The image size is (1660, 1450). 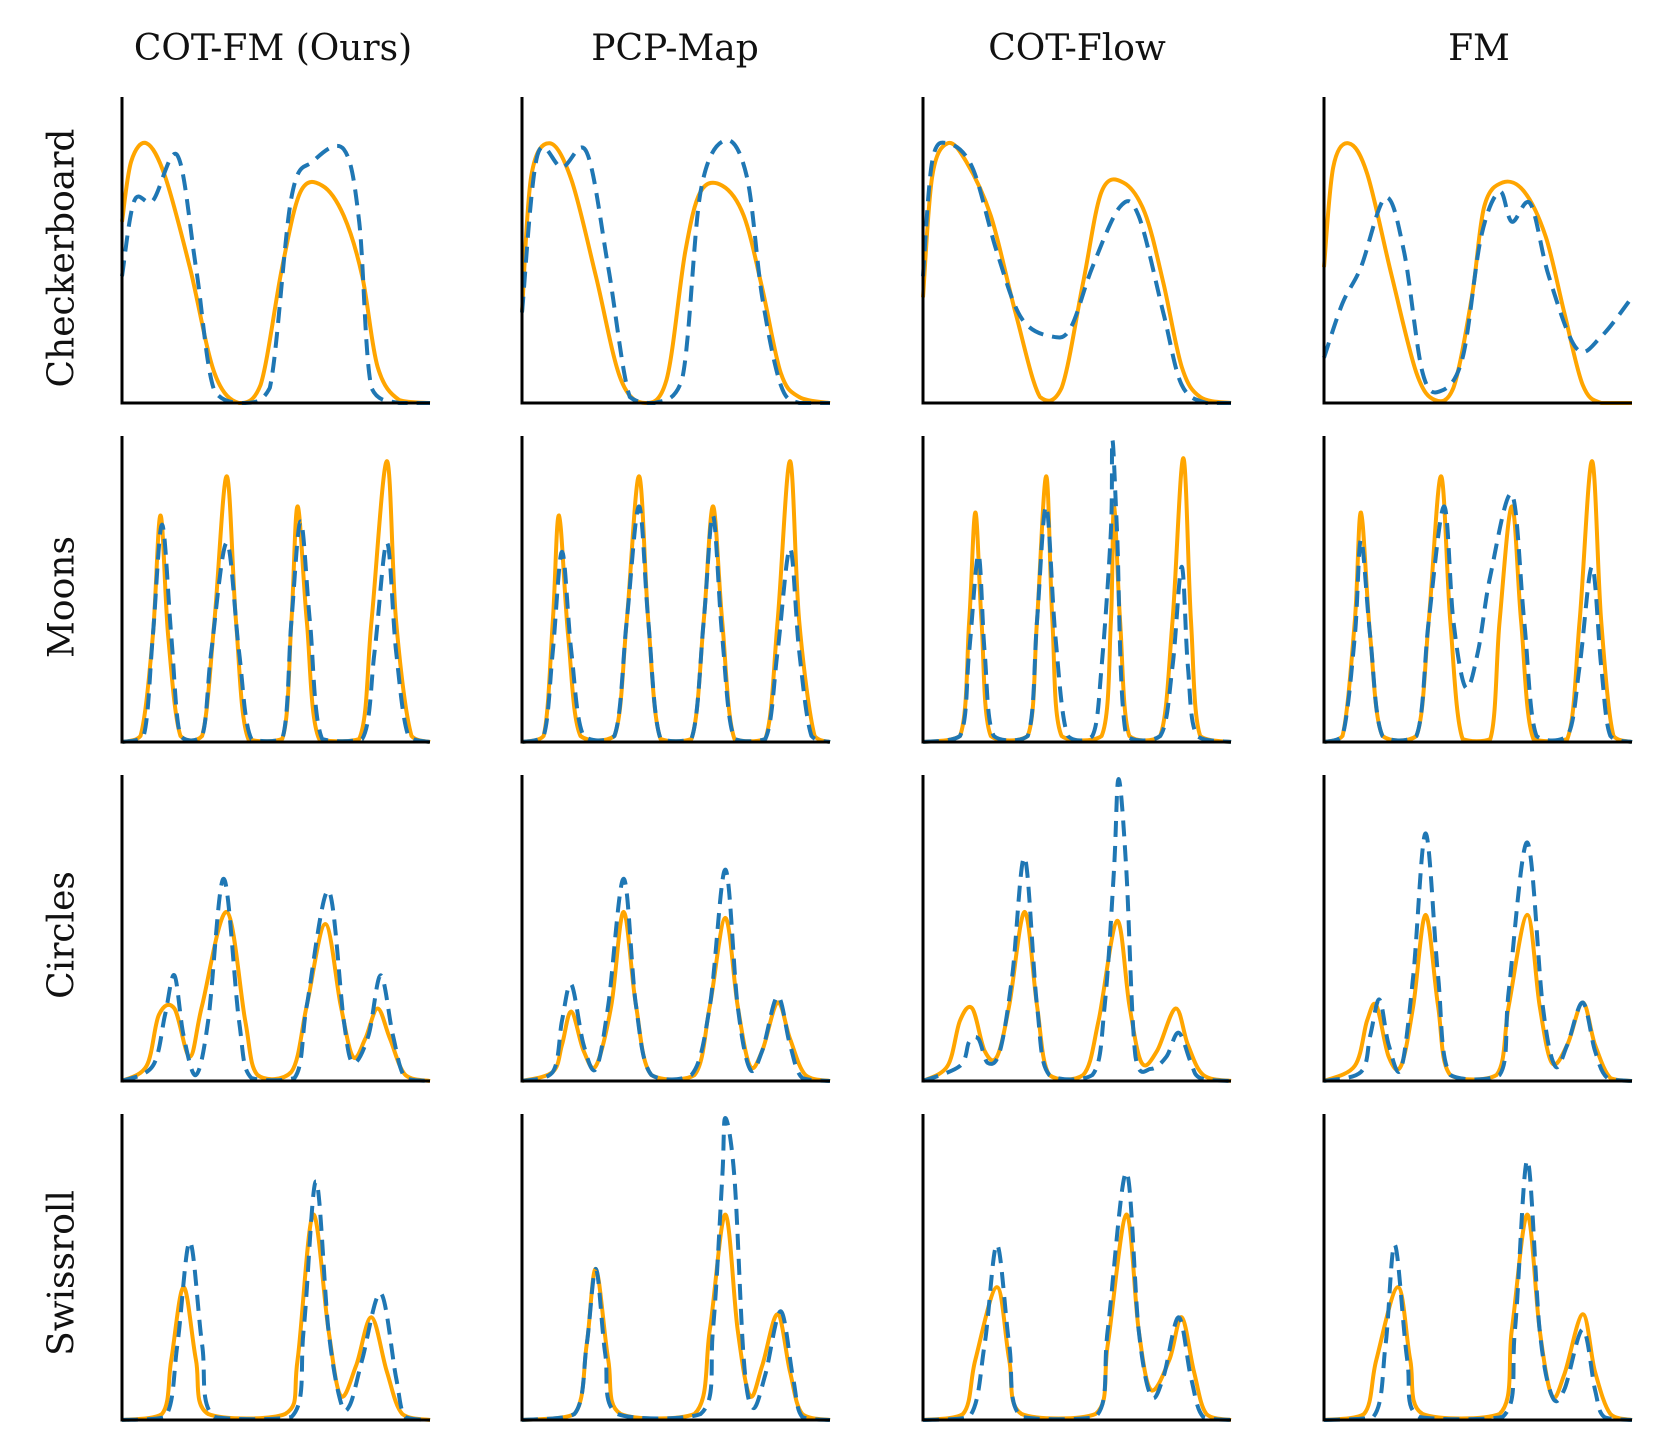 I want to click on column-title-cot-flow: COT-Flow, so click(x=1077, y=48).